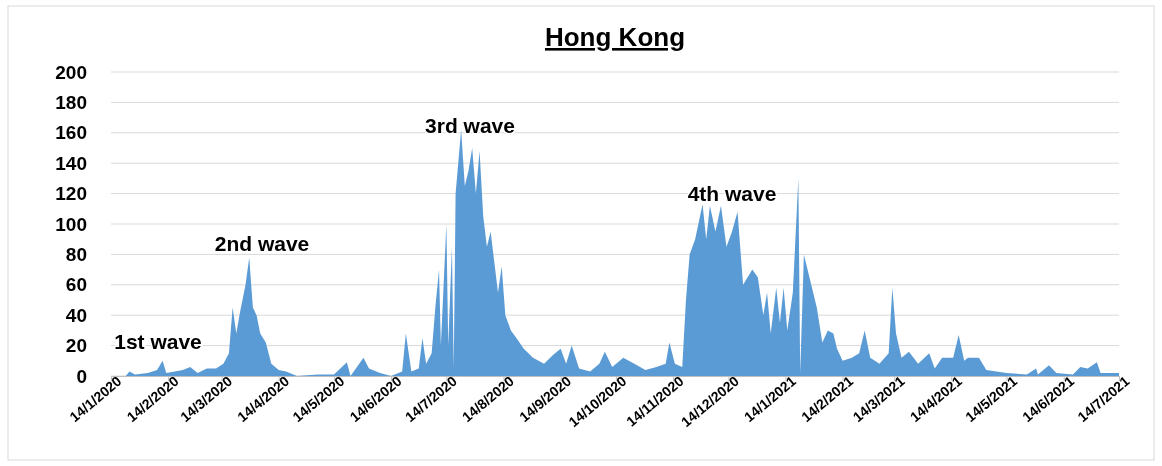 The height and width of the screenshot is (466, 1162). I want to click on y-tick-label: 100, so click(71, 224).